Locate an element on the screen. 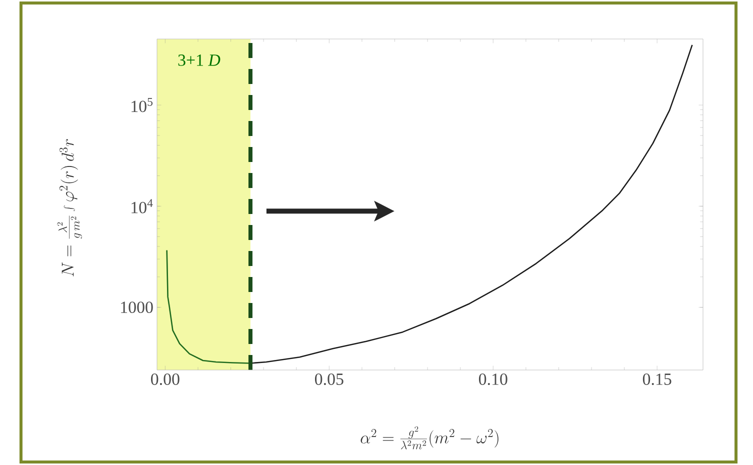  band-label: 3+1 D is located at coordinates (199, 60).